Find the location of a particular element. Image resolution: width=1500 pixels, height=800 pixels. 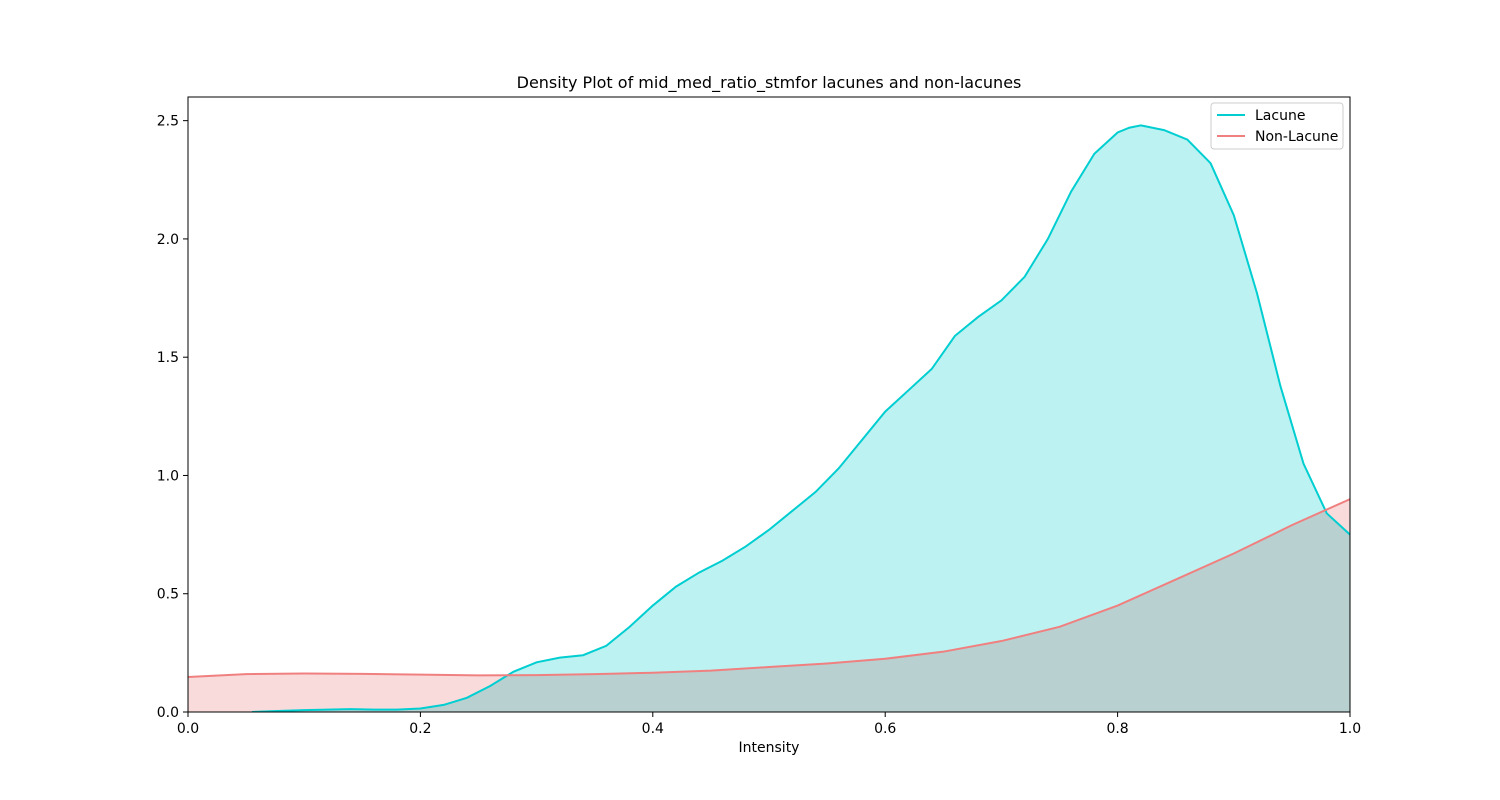

y-tick-label: 0.5 is located at coordinates (168, 595).